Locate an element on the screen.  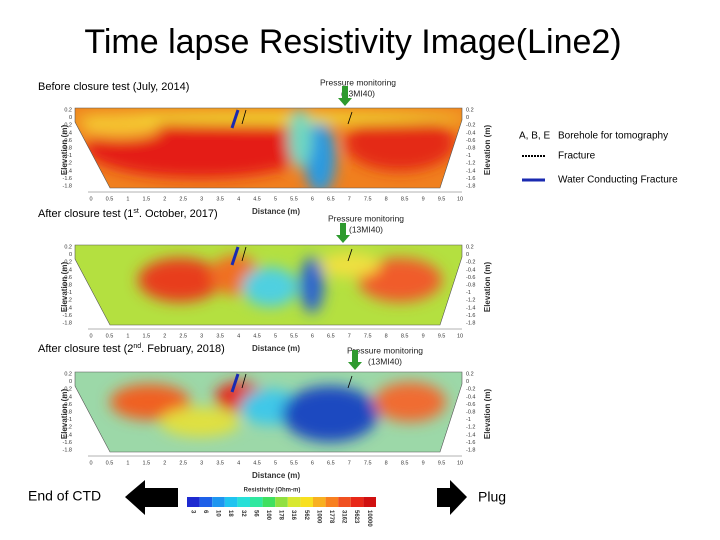
x-tick-label: 5.5 is located at coordinates (294, 336).